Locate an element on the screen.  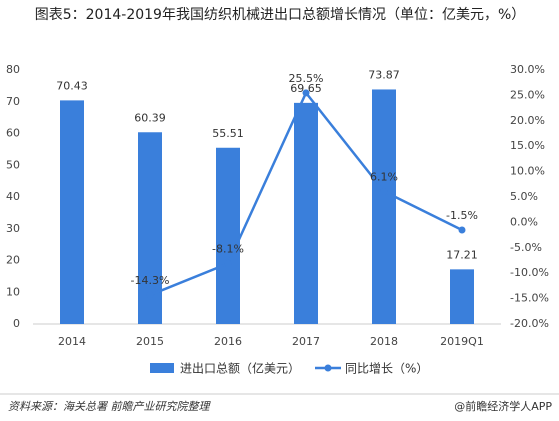
legend-label: 同比增长（%） is located at coordinates (386, 369).